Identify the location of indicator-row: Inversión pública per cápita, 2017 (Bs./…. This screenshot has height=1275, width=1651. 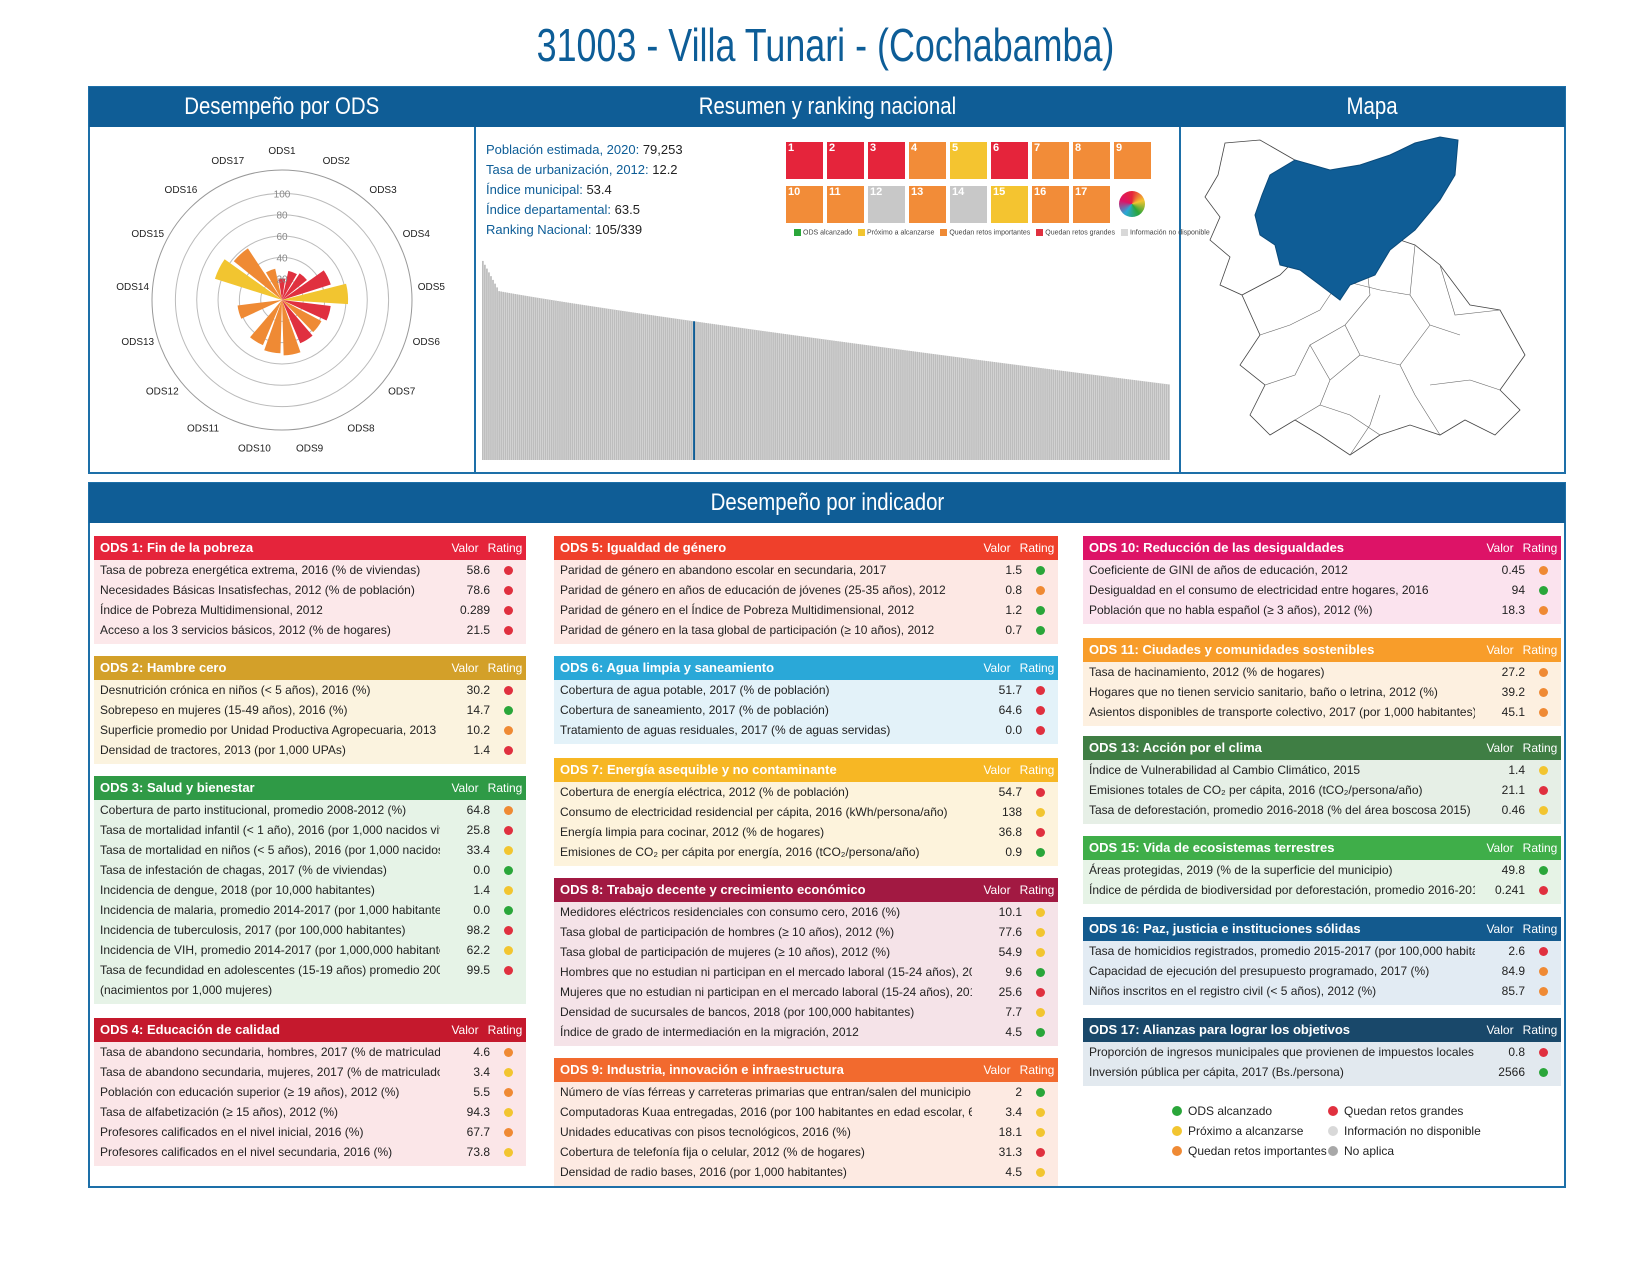
(1322, 1072).